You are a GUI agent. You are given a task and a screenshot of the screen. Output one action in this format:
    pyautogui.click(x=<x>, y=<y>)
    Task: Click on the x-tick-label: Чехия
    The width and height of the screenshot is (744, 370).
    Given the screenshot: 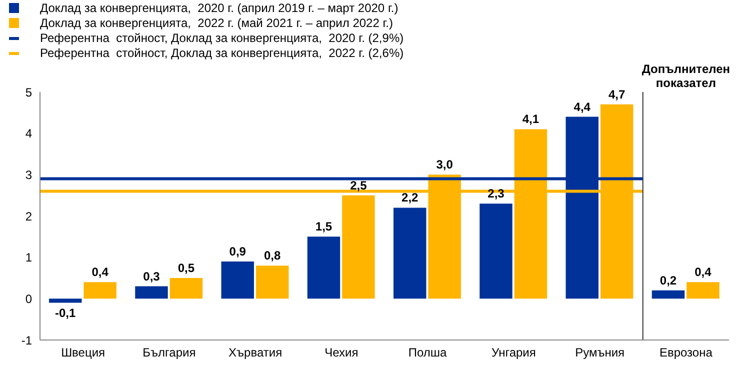 What is the action you would take?
    pyautogui.click(x=341, y=353)
    